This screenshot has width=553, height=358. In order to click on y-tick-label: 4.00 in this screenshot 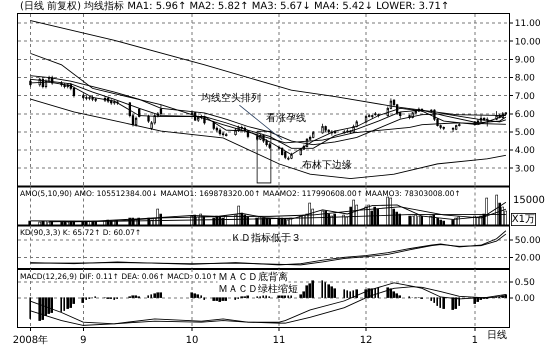, I will do `click(525, 151)`.